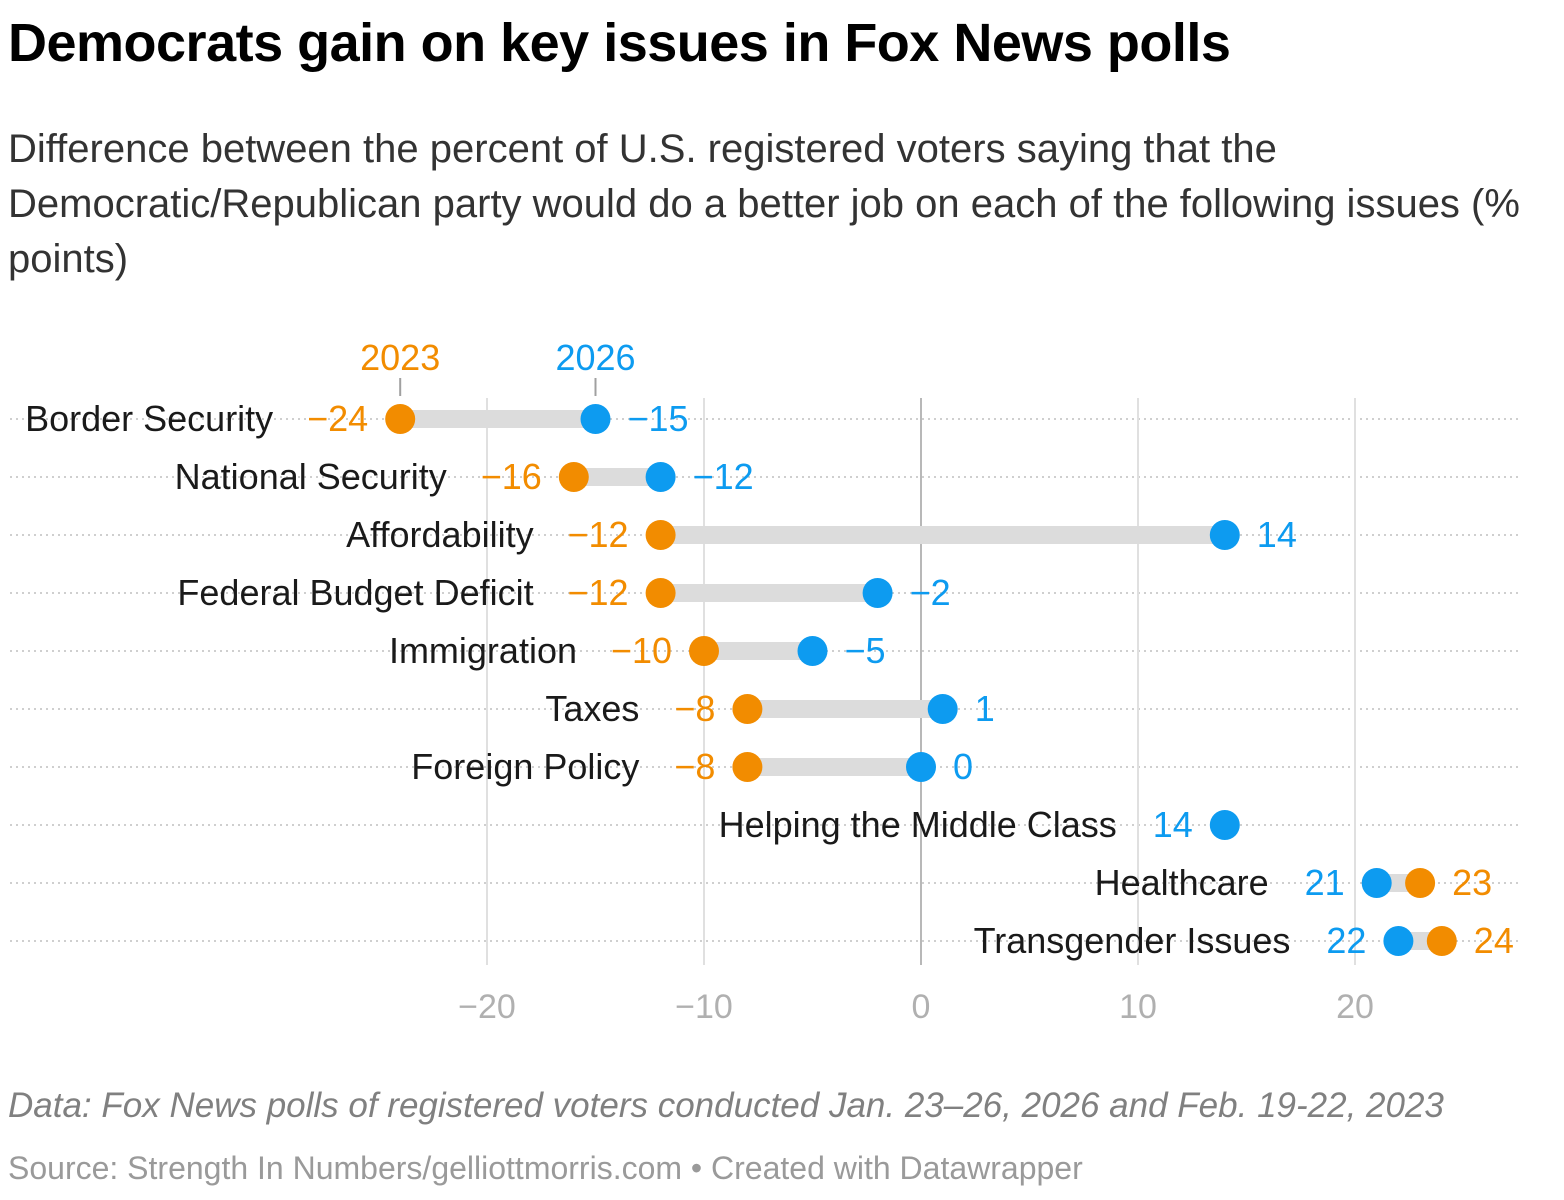 The height and width of the screenshot is (1200, 1564). I want to click on category-label: National Security, so click(311, 476).